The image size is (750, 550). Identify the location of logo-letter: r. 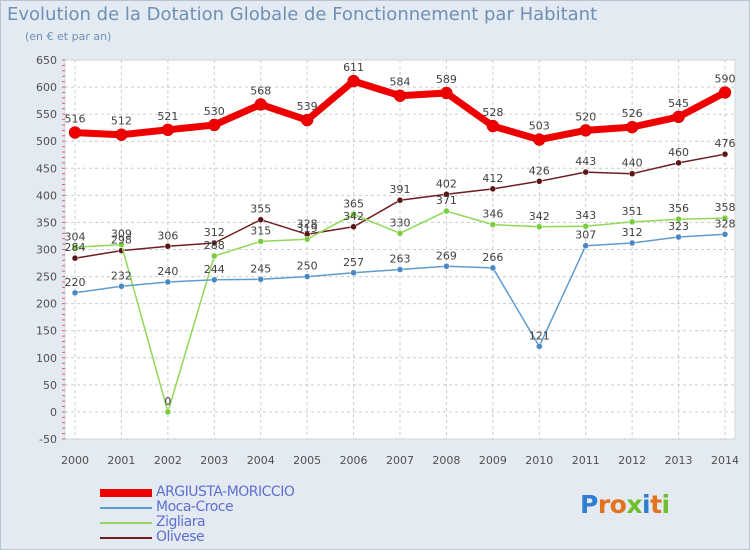
(603, 504).